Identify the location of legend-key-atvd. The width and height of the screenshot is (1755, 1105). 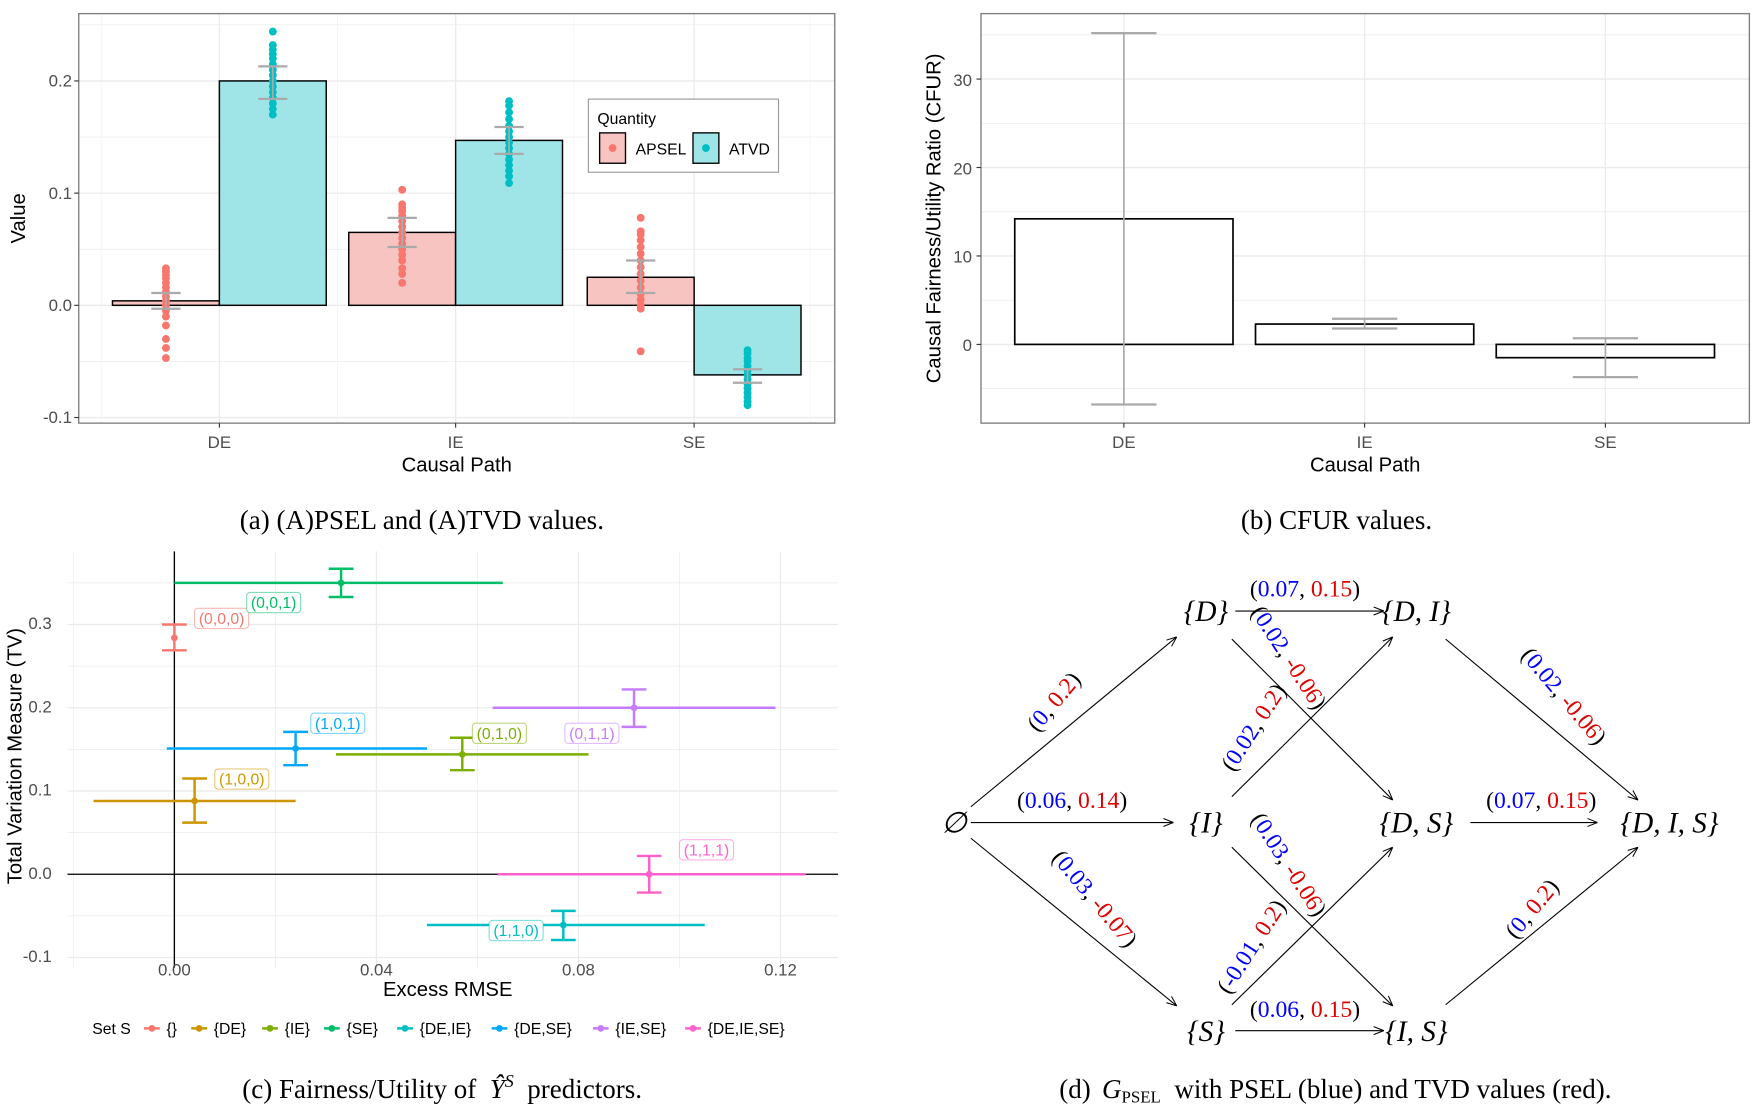
(706, 148).